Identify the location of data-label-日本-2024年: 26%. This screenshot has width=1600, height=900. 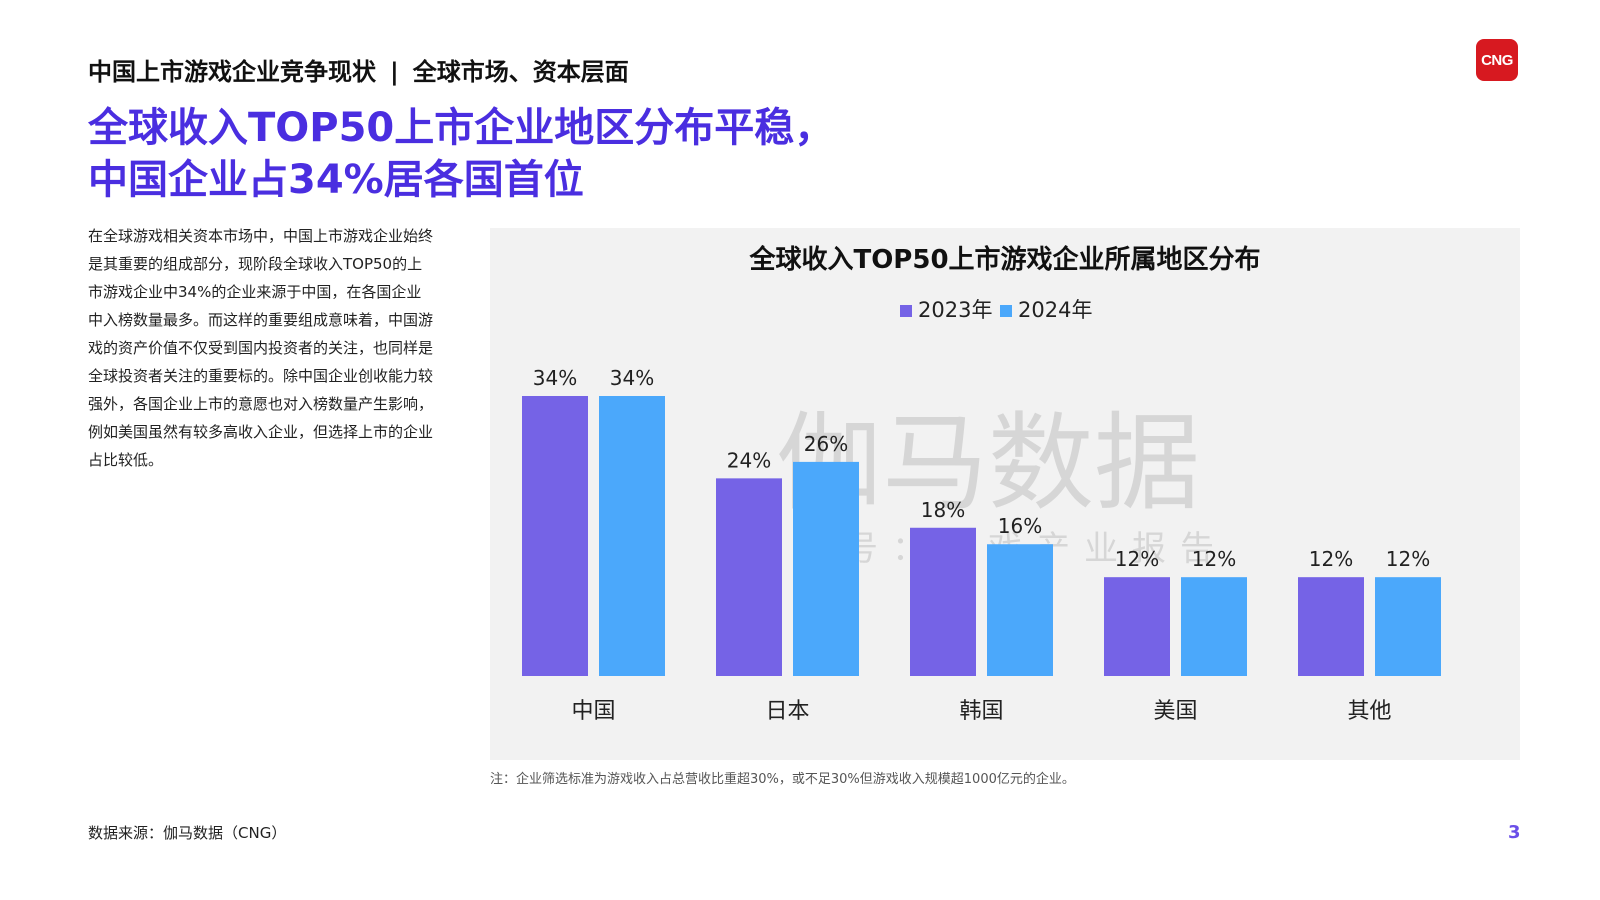
(826, 444).